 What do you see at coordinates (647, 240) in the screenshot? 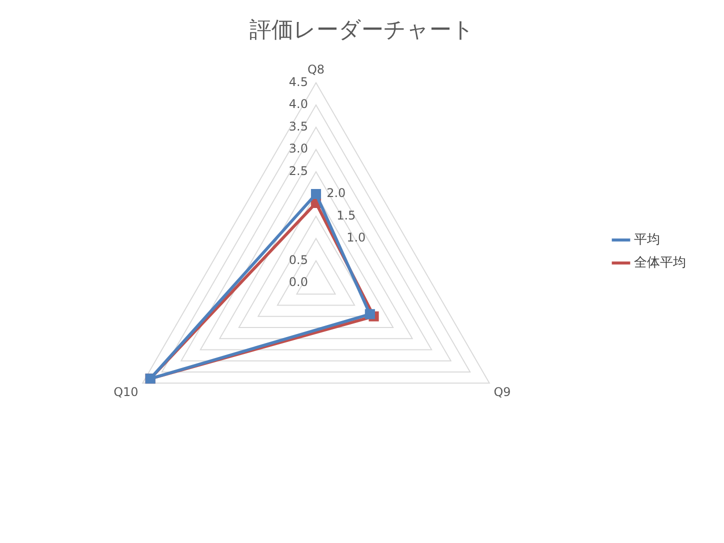
I see `legend-label: 平均` at bounding box center [647, 240].